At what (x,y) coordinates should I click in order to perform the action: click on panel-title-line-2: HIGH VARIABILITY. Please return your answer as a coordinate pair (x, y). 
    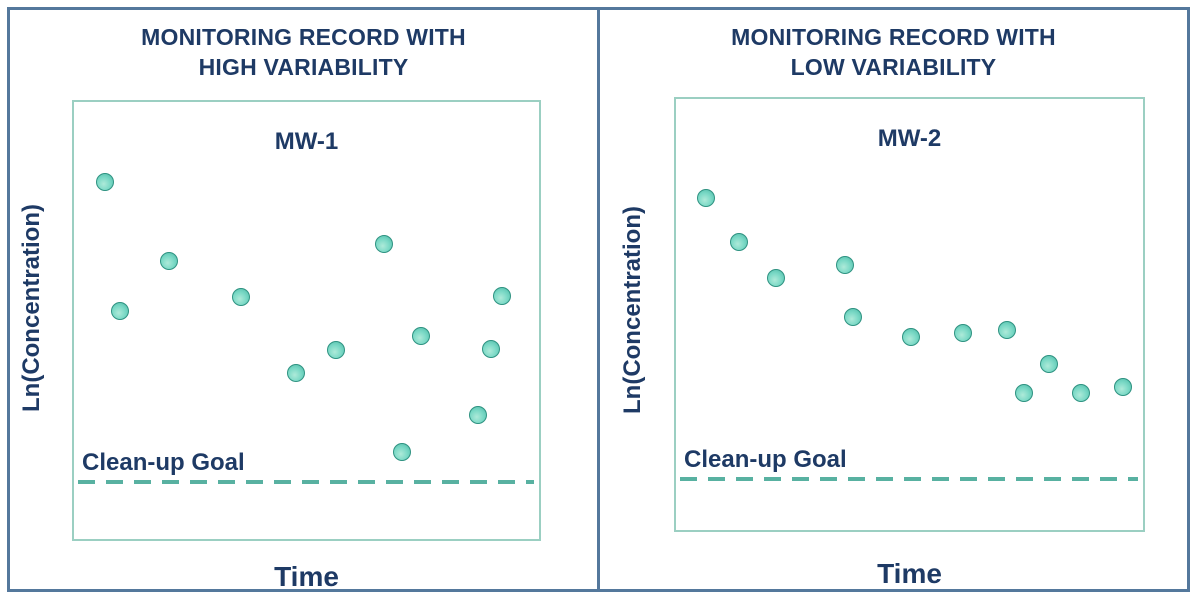
    Looking at the image, I should click on (303, 67).